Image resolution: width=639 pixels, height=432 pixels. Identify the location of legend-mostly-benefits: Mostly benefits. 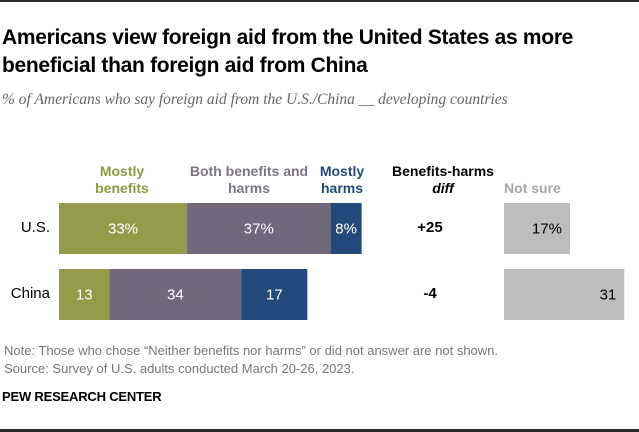
(122, 179).